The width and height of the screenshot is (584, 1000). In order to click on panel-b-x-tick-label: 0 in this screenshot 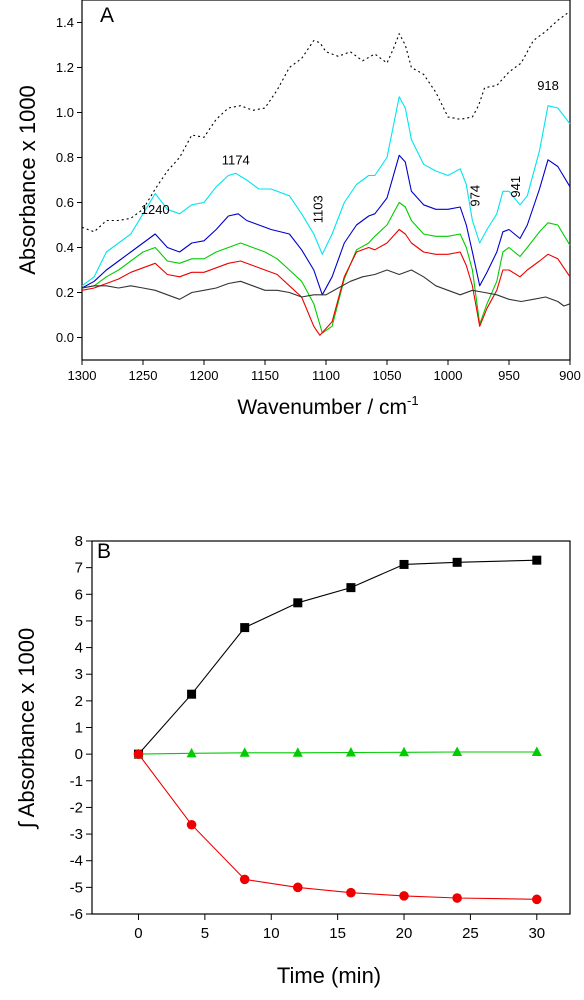, I will do `click(138, 933)`.